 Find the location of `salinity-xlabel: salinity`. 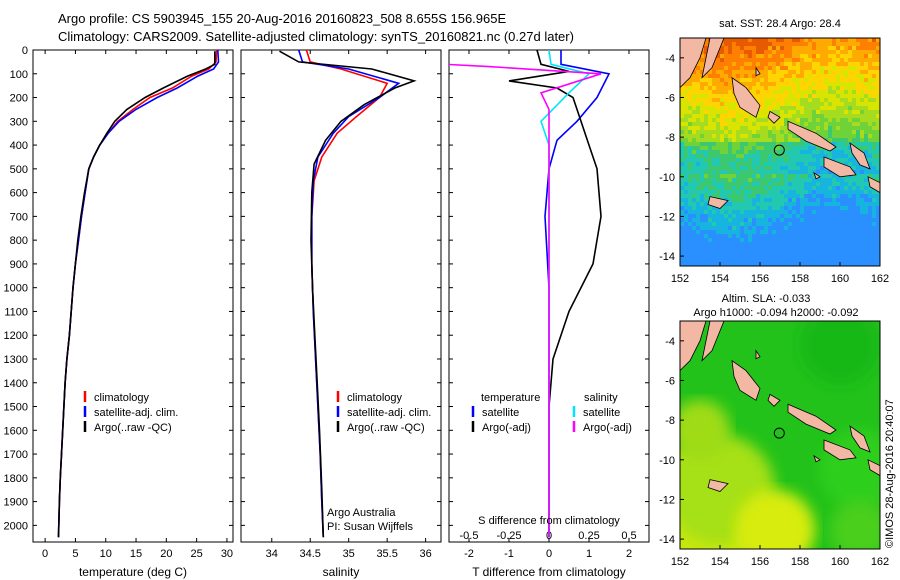

salinity-xlabel: salinity is located at coordinates (341, 572).